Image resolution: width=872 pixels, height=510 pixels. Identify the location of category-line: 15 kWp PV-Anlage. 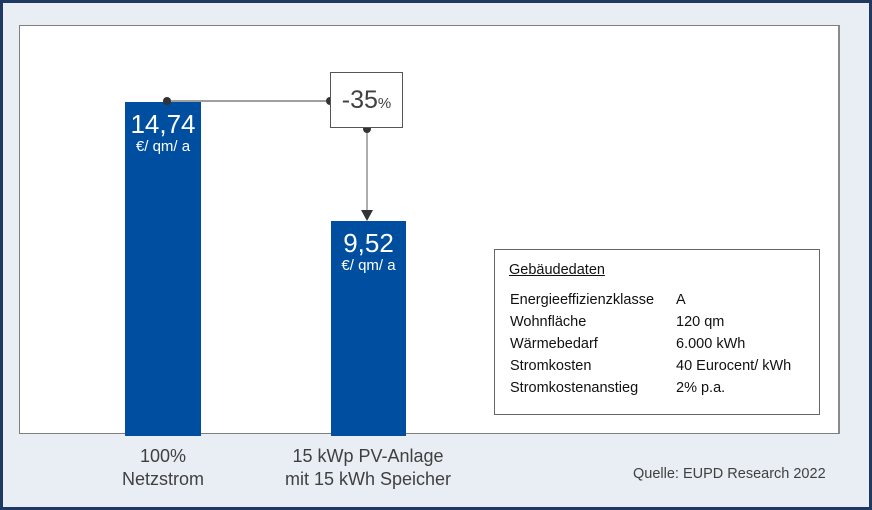
(368, 456).